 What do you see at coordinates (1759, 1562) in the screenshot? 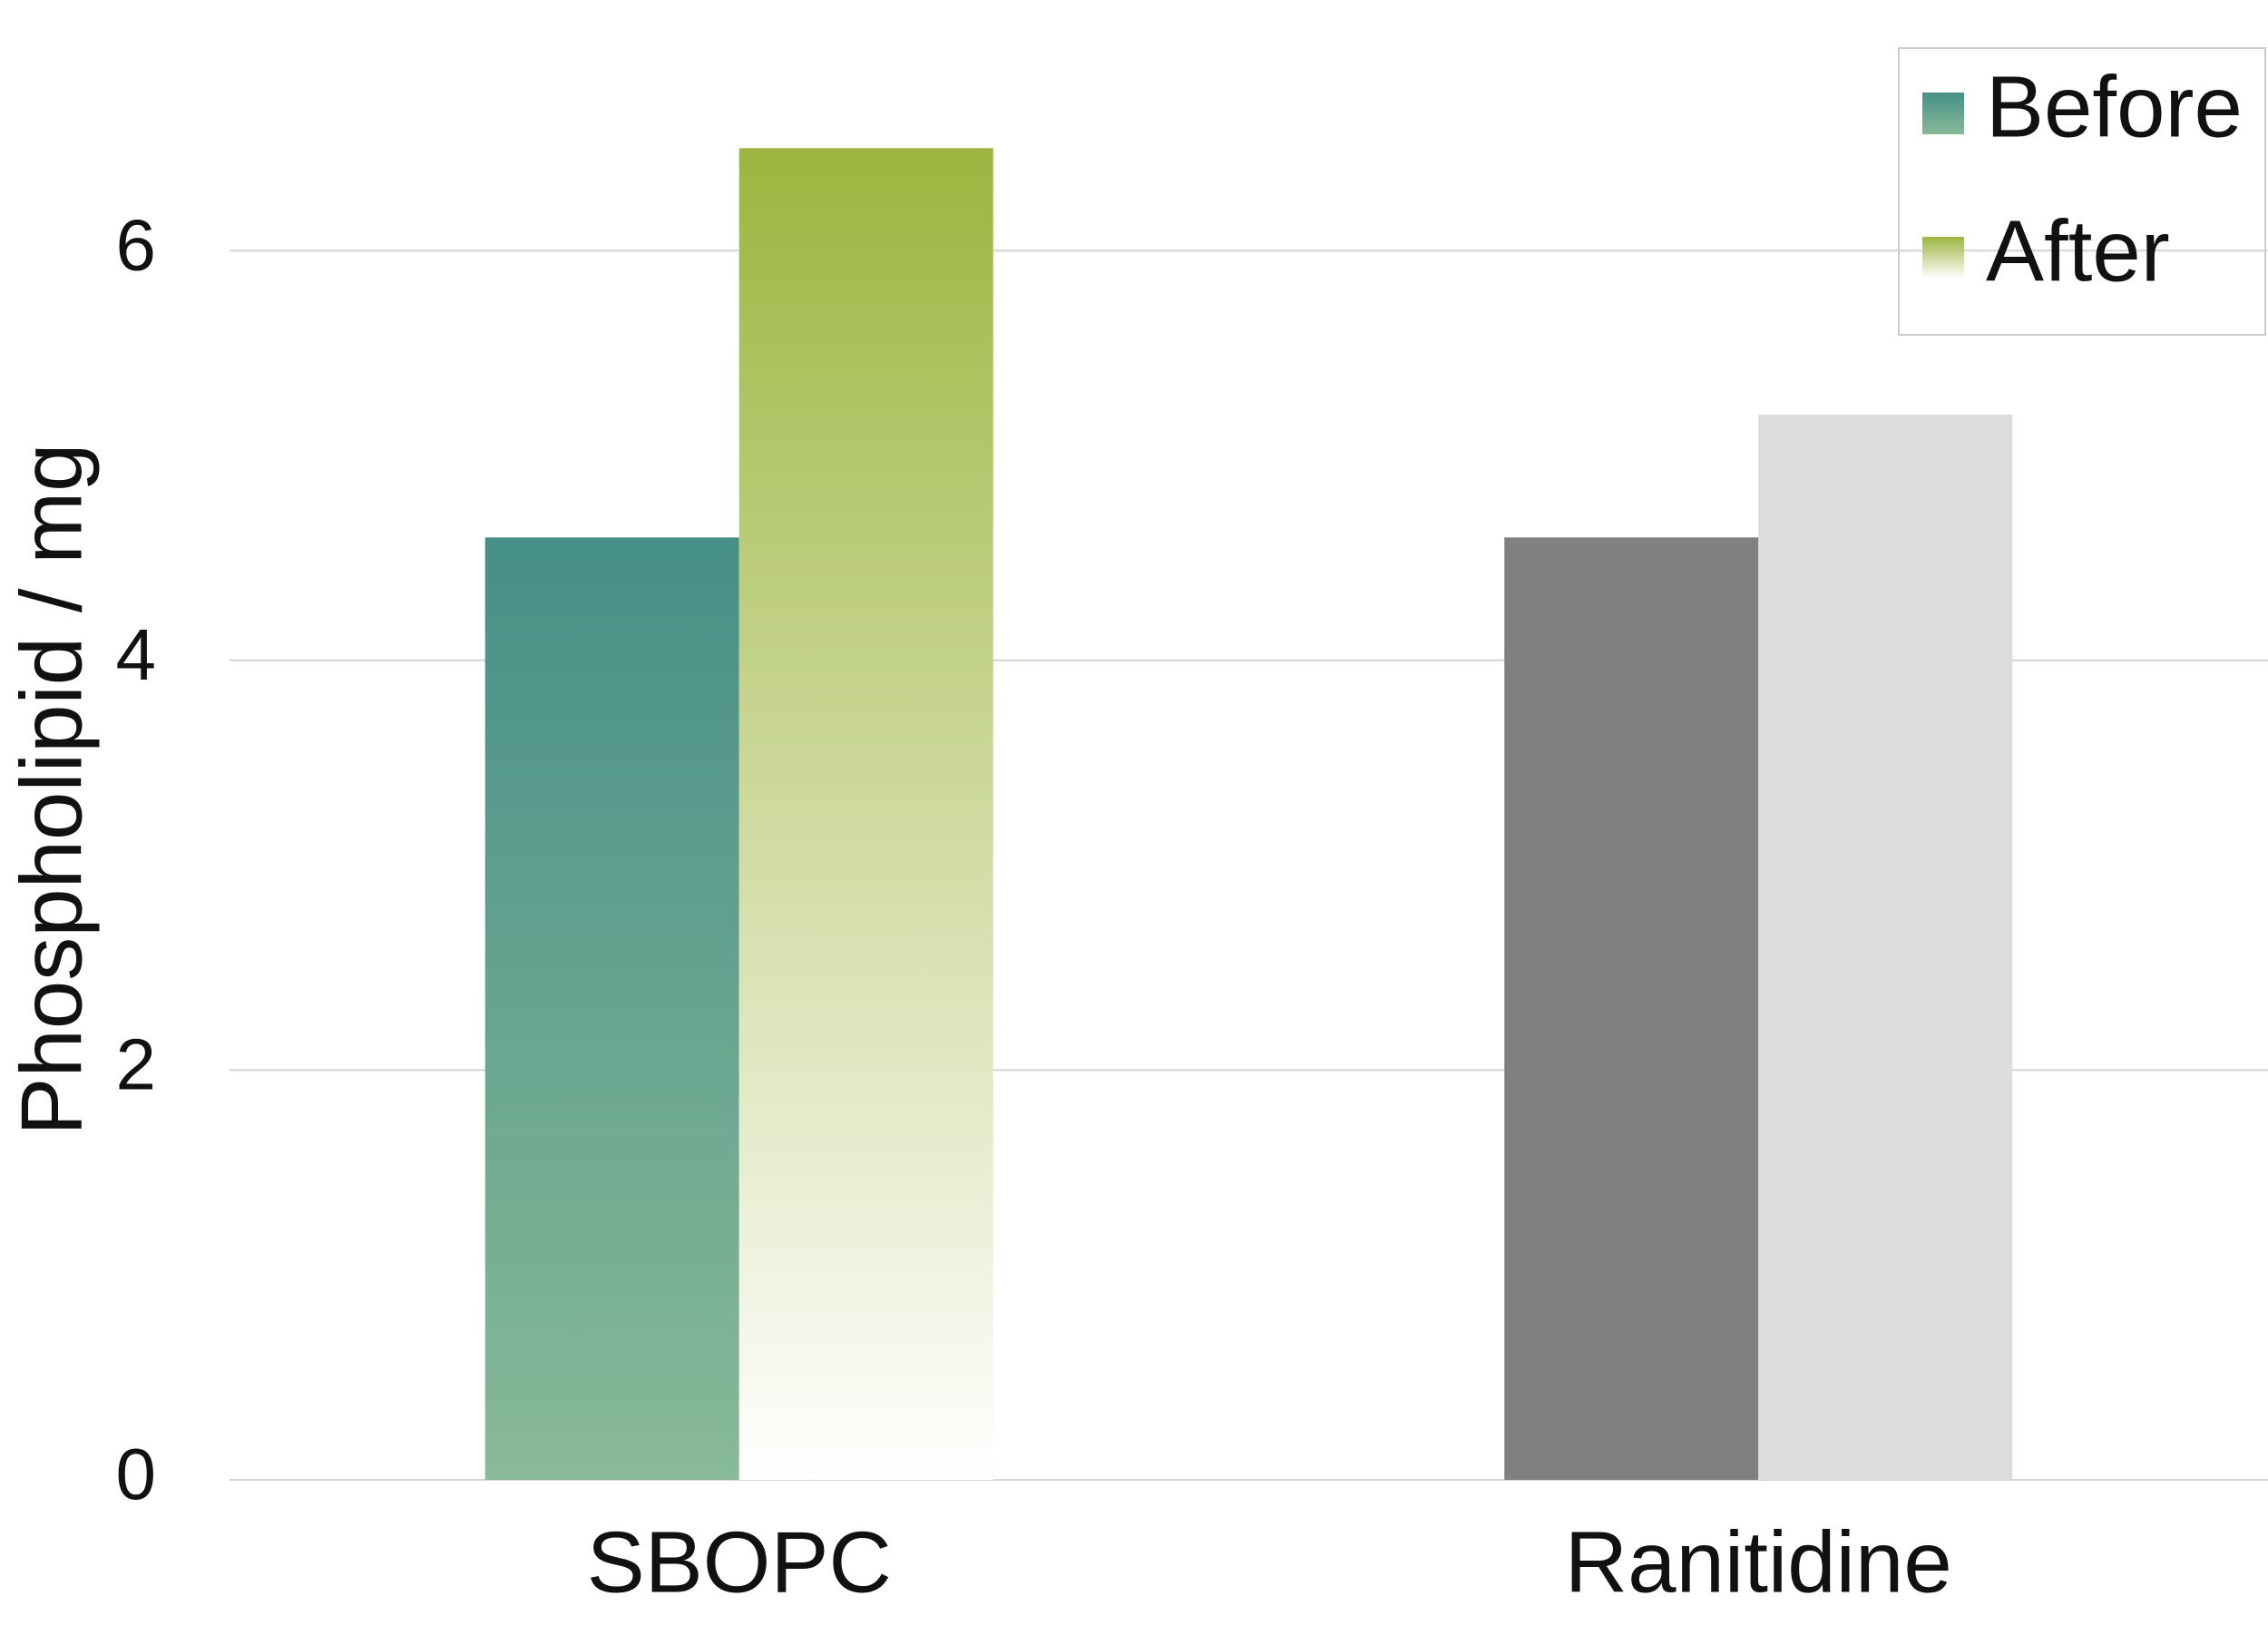
I see `x-tick-label: Ranitidine` at bounding box center [1759, 1562].